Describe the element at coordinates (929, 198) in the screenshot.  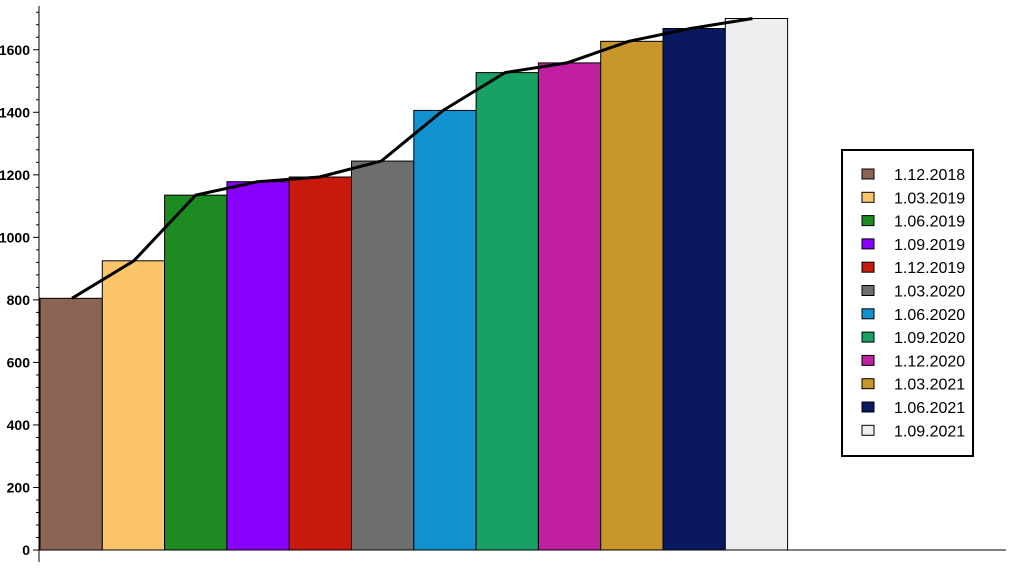
I see `legend-label: 1.03.2019` at that location.